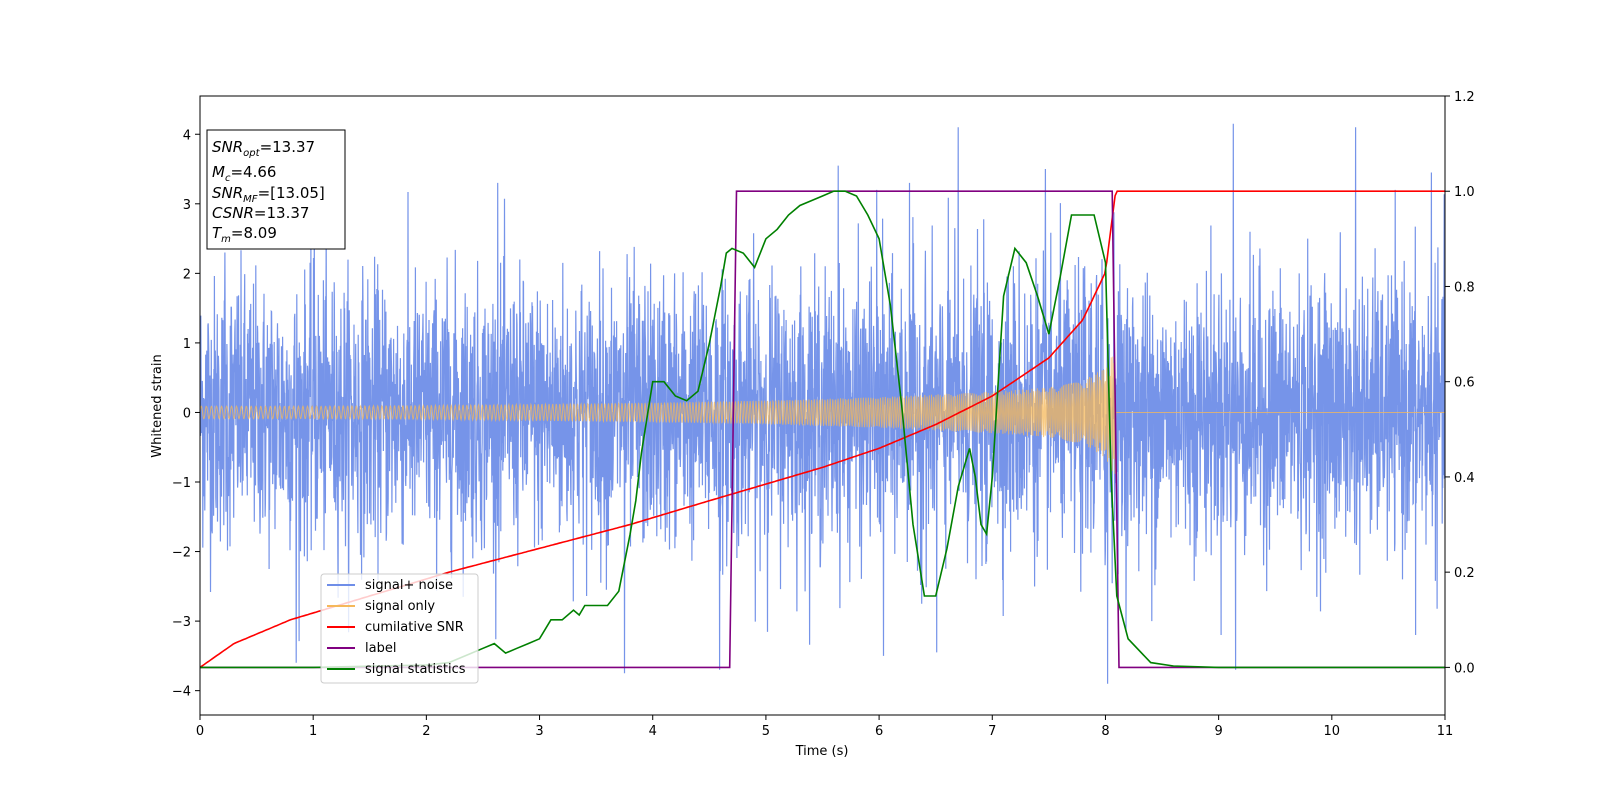 The height and width of the screenshot is (800, 1600). I want to click on y2-tick-label: 0.4, so click(1464, 478).